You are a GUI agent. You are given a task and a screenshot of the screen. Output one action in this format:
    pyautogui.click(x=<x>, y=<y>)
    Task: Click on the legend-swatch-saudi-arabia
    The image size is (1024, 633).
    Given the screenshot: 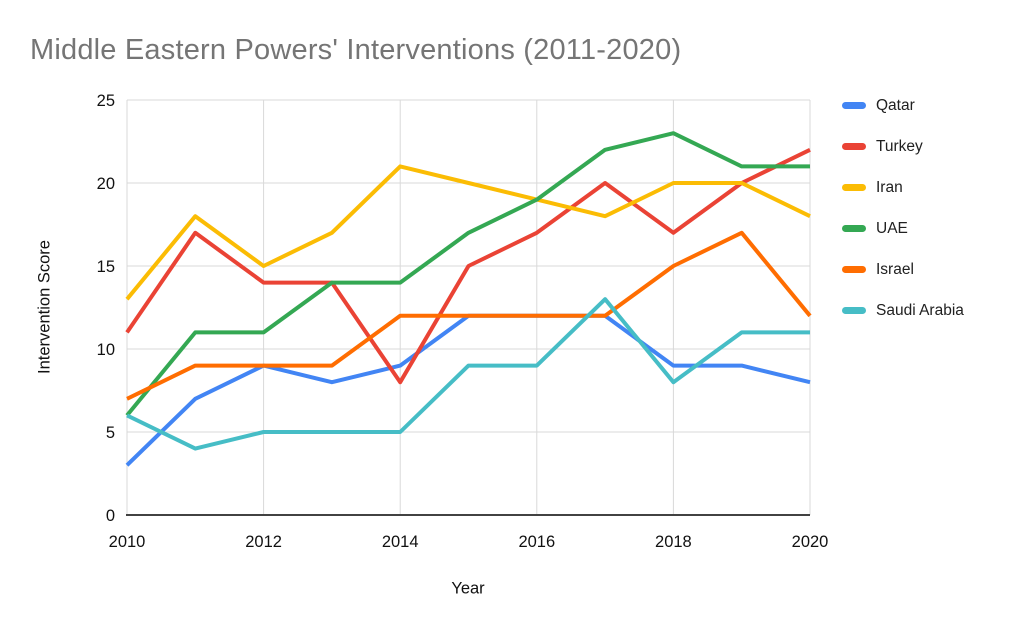 What is the action you would take?
    pyautogui.click(x=854, y=310)
    